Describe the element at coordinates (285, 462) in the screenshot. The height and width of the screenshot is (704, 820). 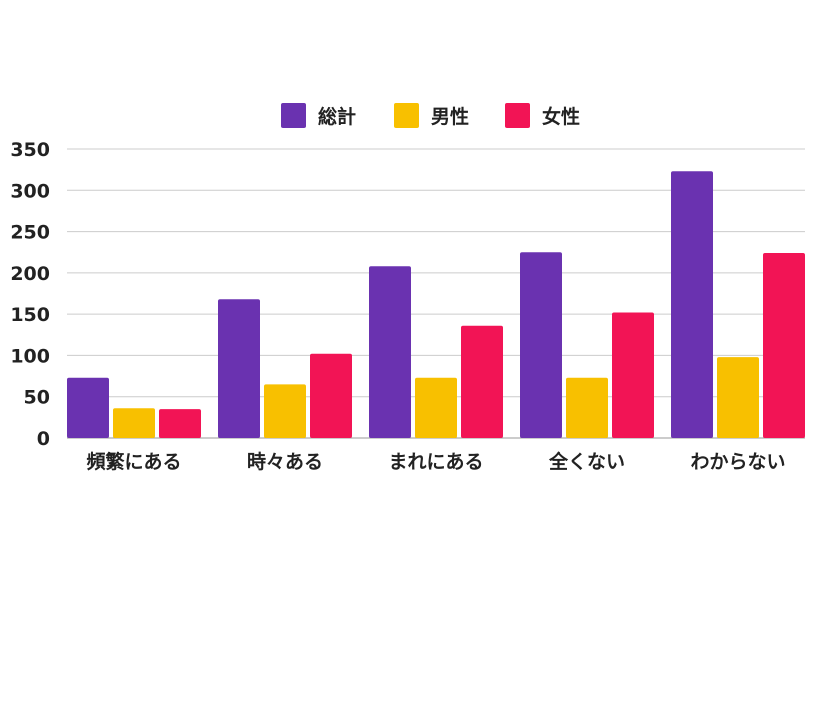
I see `x-tick-label: 時々ある` at that location.